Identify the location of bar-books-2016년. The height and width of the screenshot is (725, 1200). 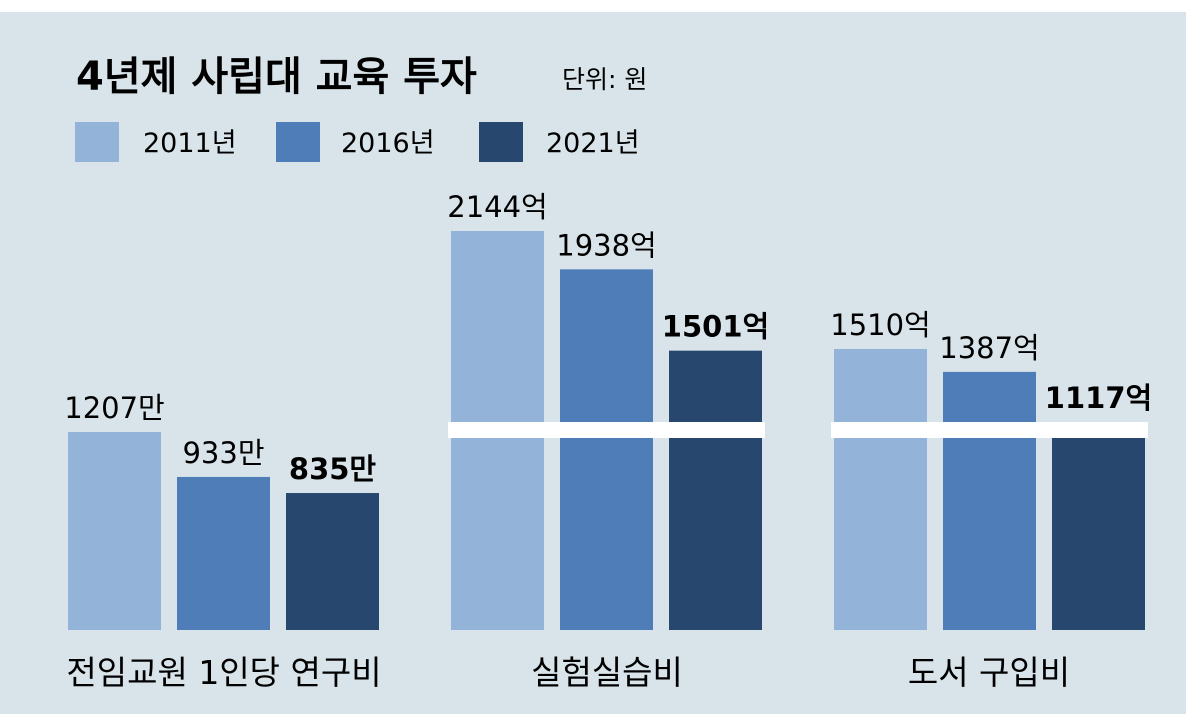
(989, 500).